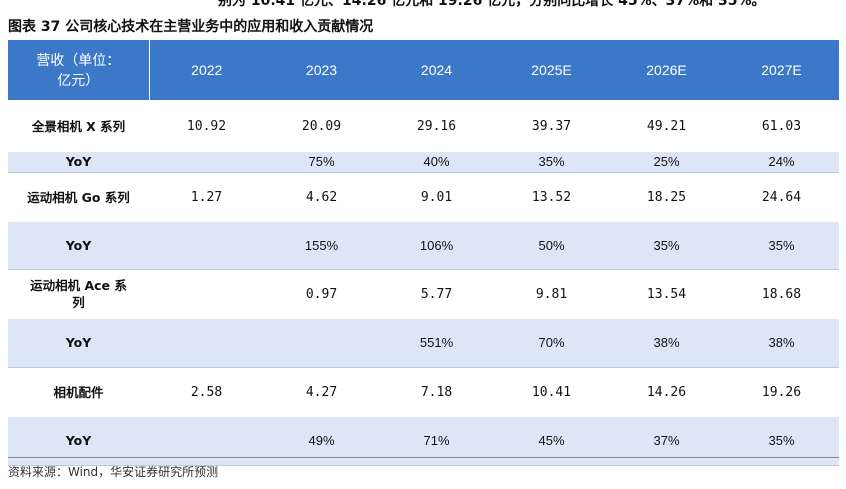 The height and width of the screenshot is (489, 846). Describe the element at coordinates (781, 294) in the screenshot. I see `table-cell: 18.68` at that location.